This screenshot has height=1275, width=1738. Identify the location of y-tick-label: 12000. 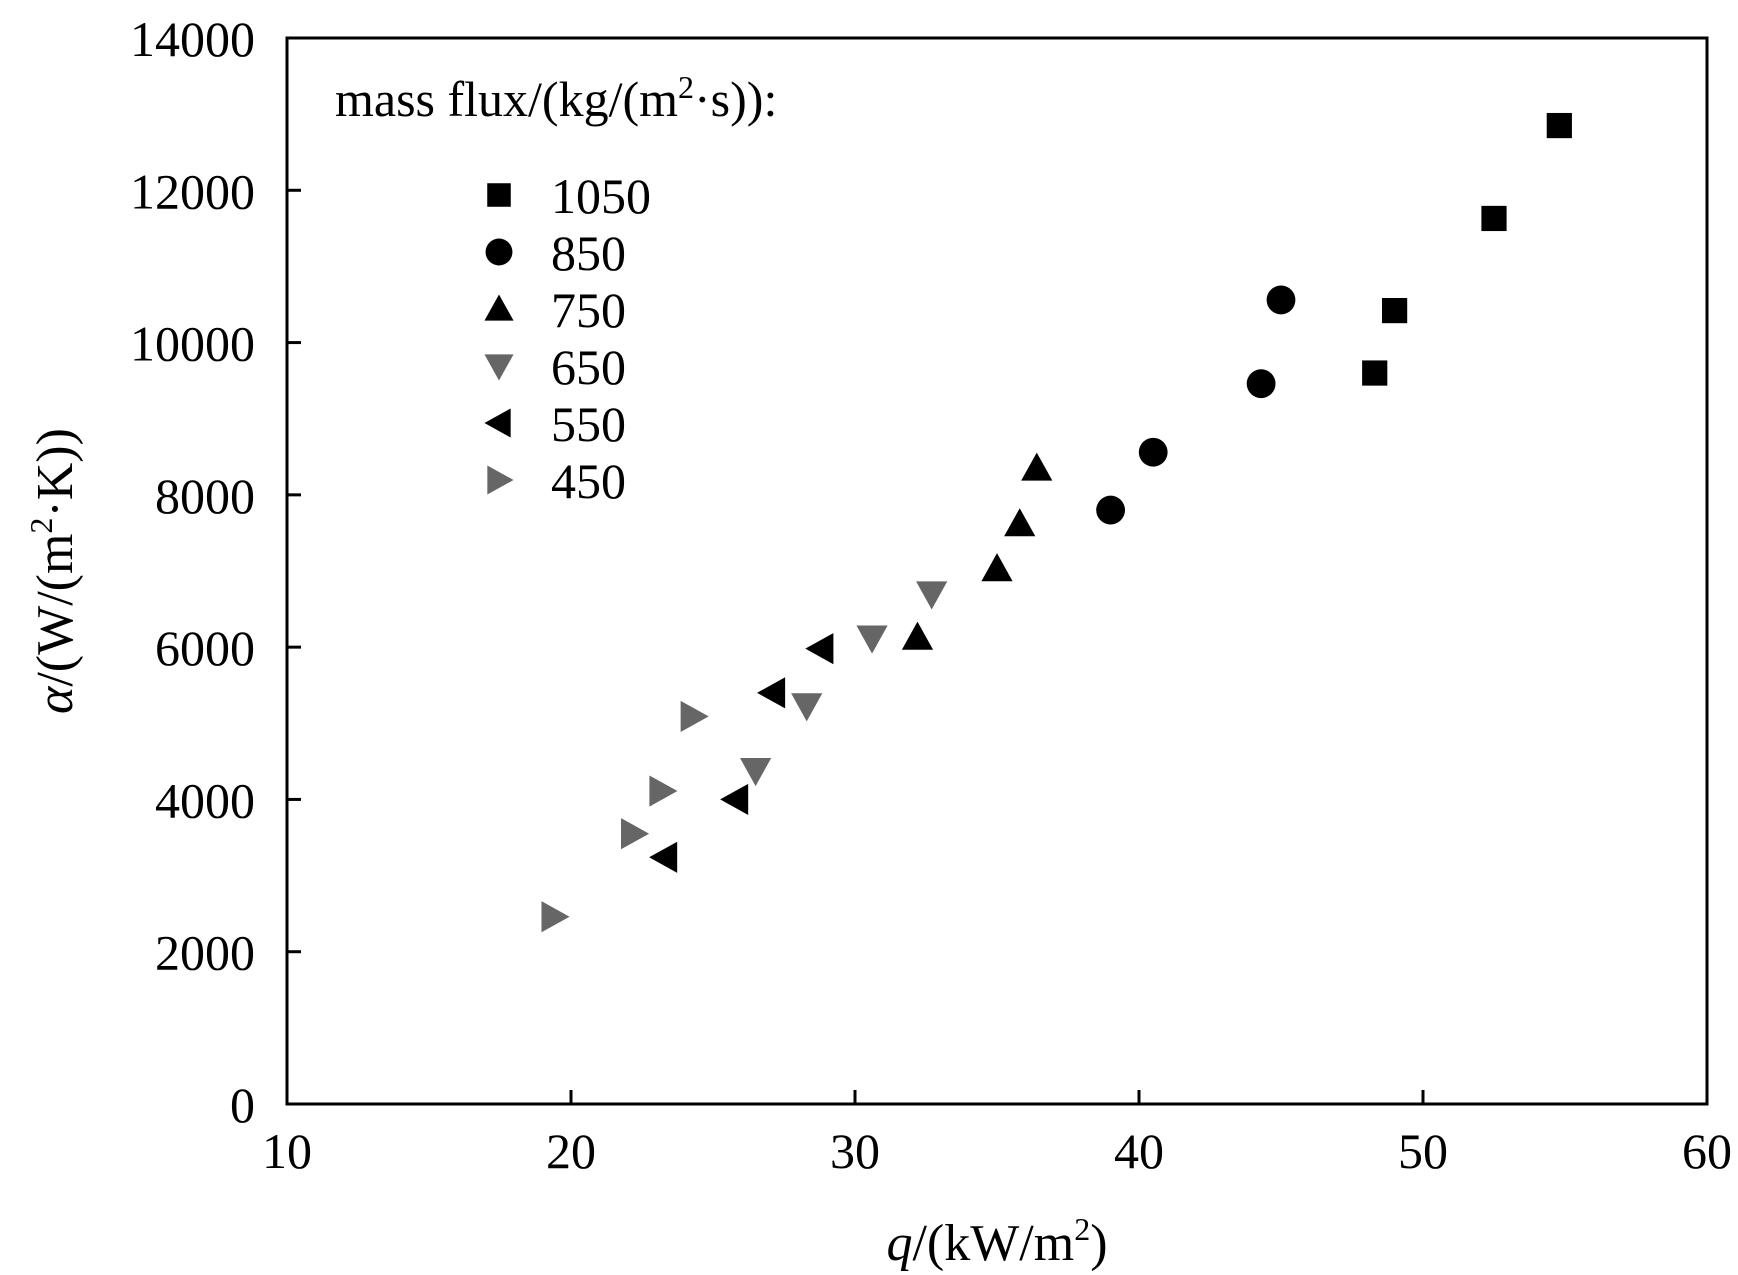
(192, 191).